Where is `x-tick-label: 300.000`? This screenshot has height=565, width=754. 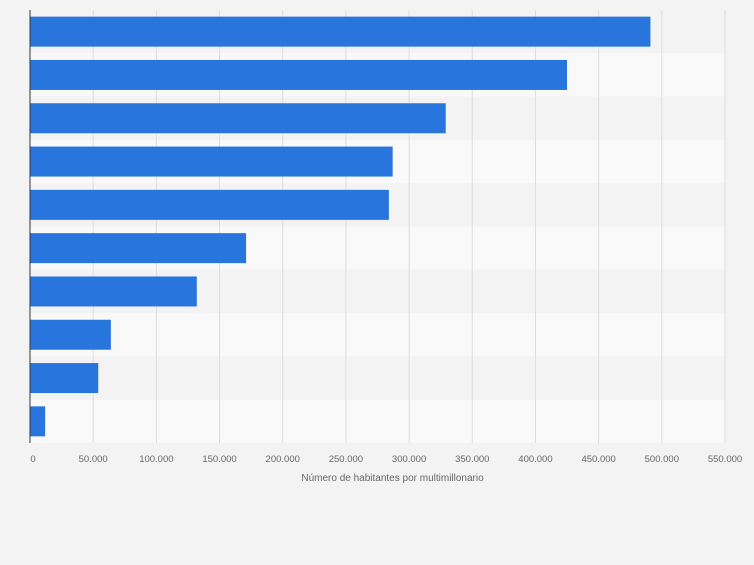
x-tick-label: 300.000 is located at coordinates (409, 459).